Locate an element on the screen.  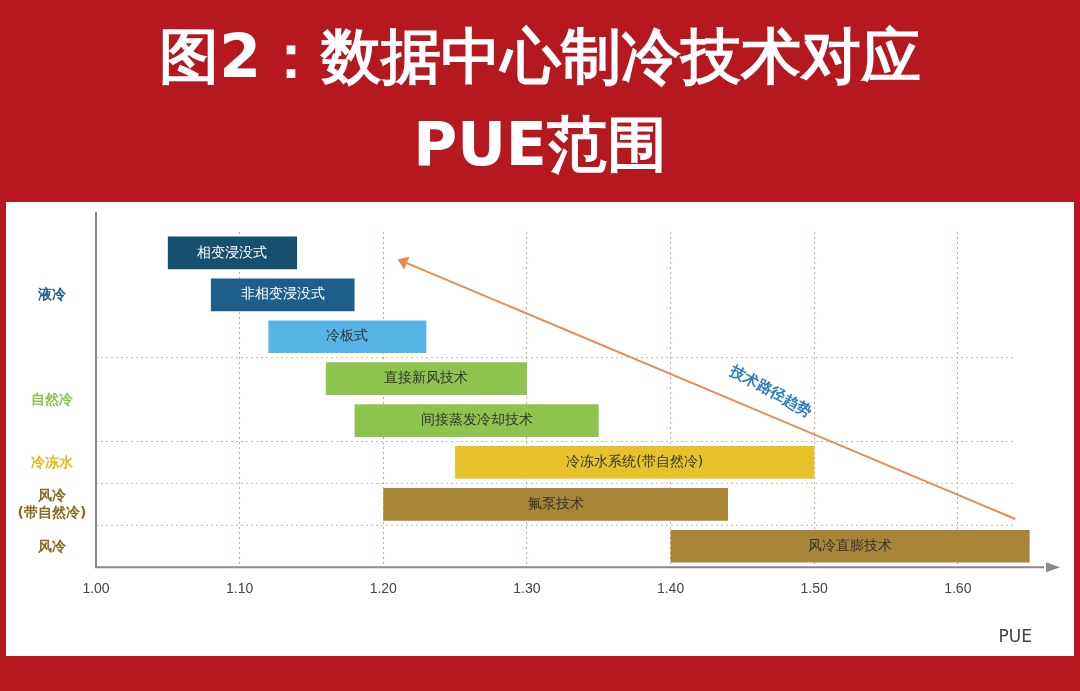
y-tick-label: 间接蒸发冷却技术 is located at coordinates (476, 419).